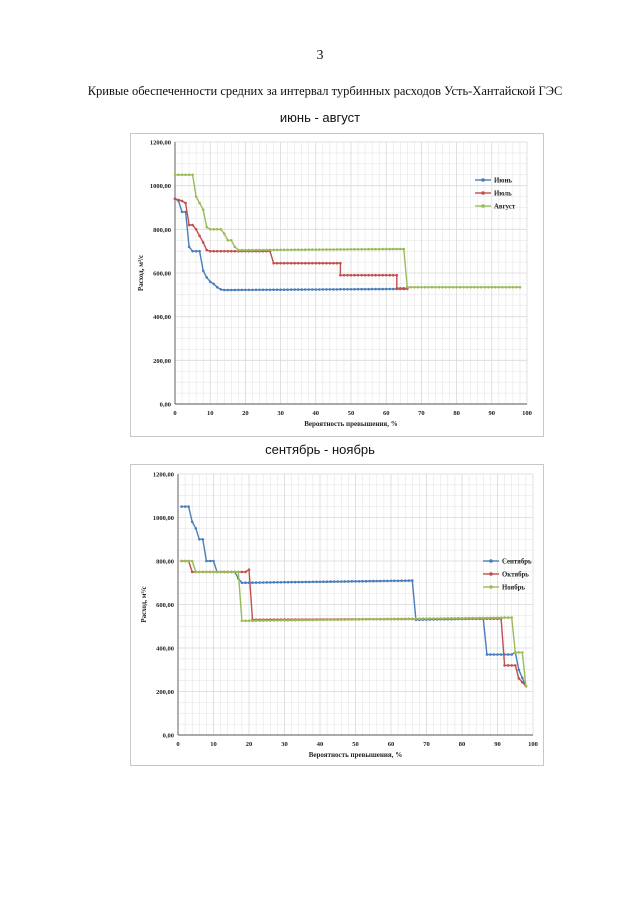 This screenshot has width=640, height=905. I want to click on x-tick-label: 30, so click(284, 744).